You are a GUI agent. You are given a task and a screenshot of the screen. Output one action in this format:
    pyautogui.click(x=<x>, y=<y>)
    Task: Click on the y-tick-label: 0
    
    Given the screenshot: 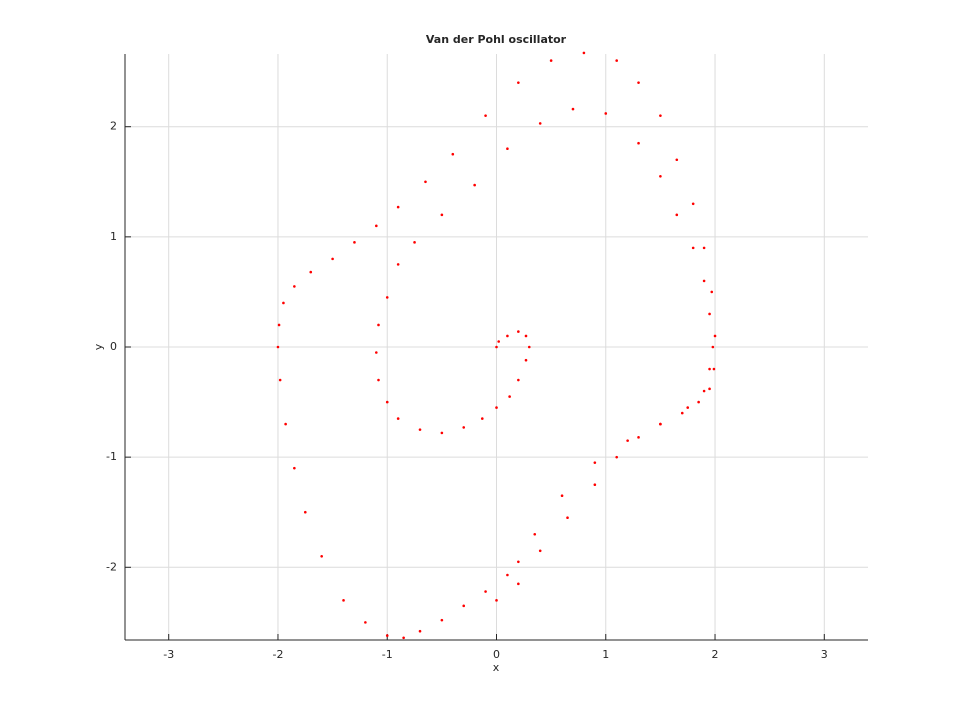 What is the action you would take?
    pyautogui.click(x=113, y=346)
    